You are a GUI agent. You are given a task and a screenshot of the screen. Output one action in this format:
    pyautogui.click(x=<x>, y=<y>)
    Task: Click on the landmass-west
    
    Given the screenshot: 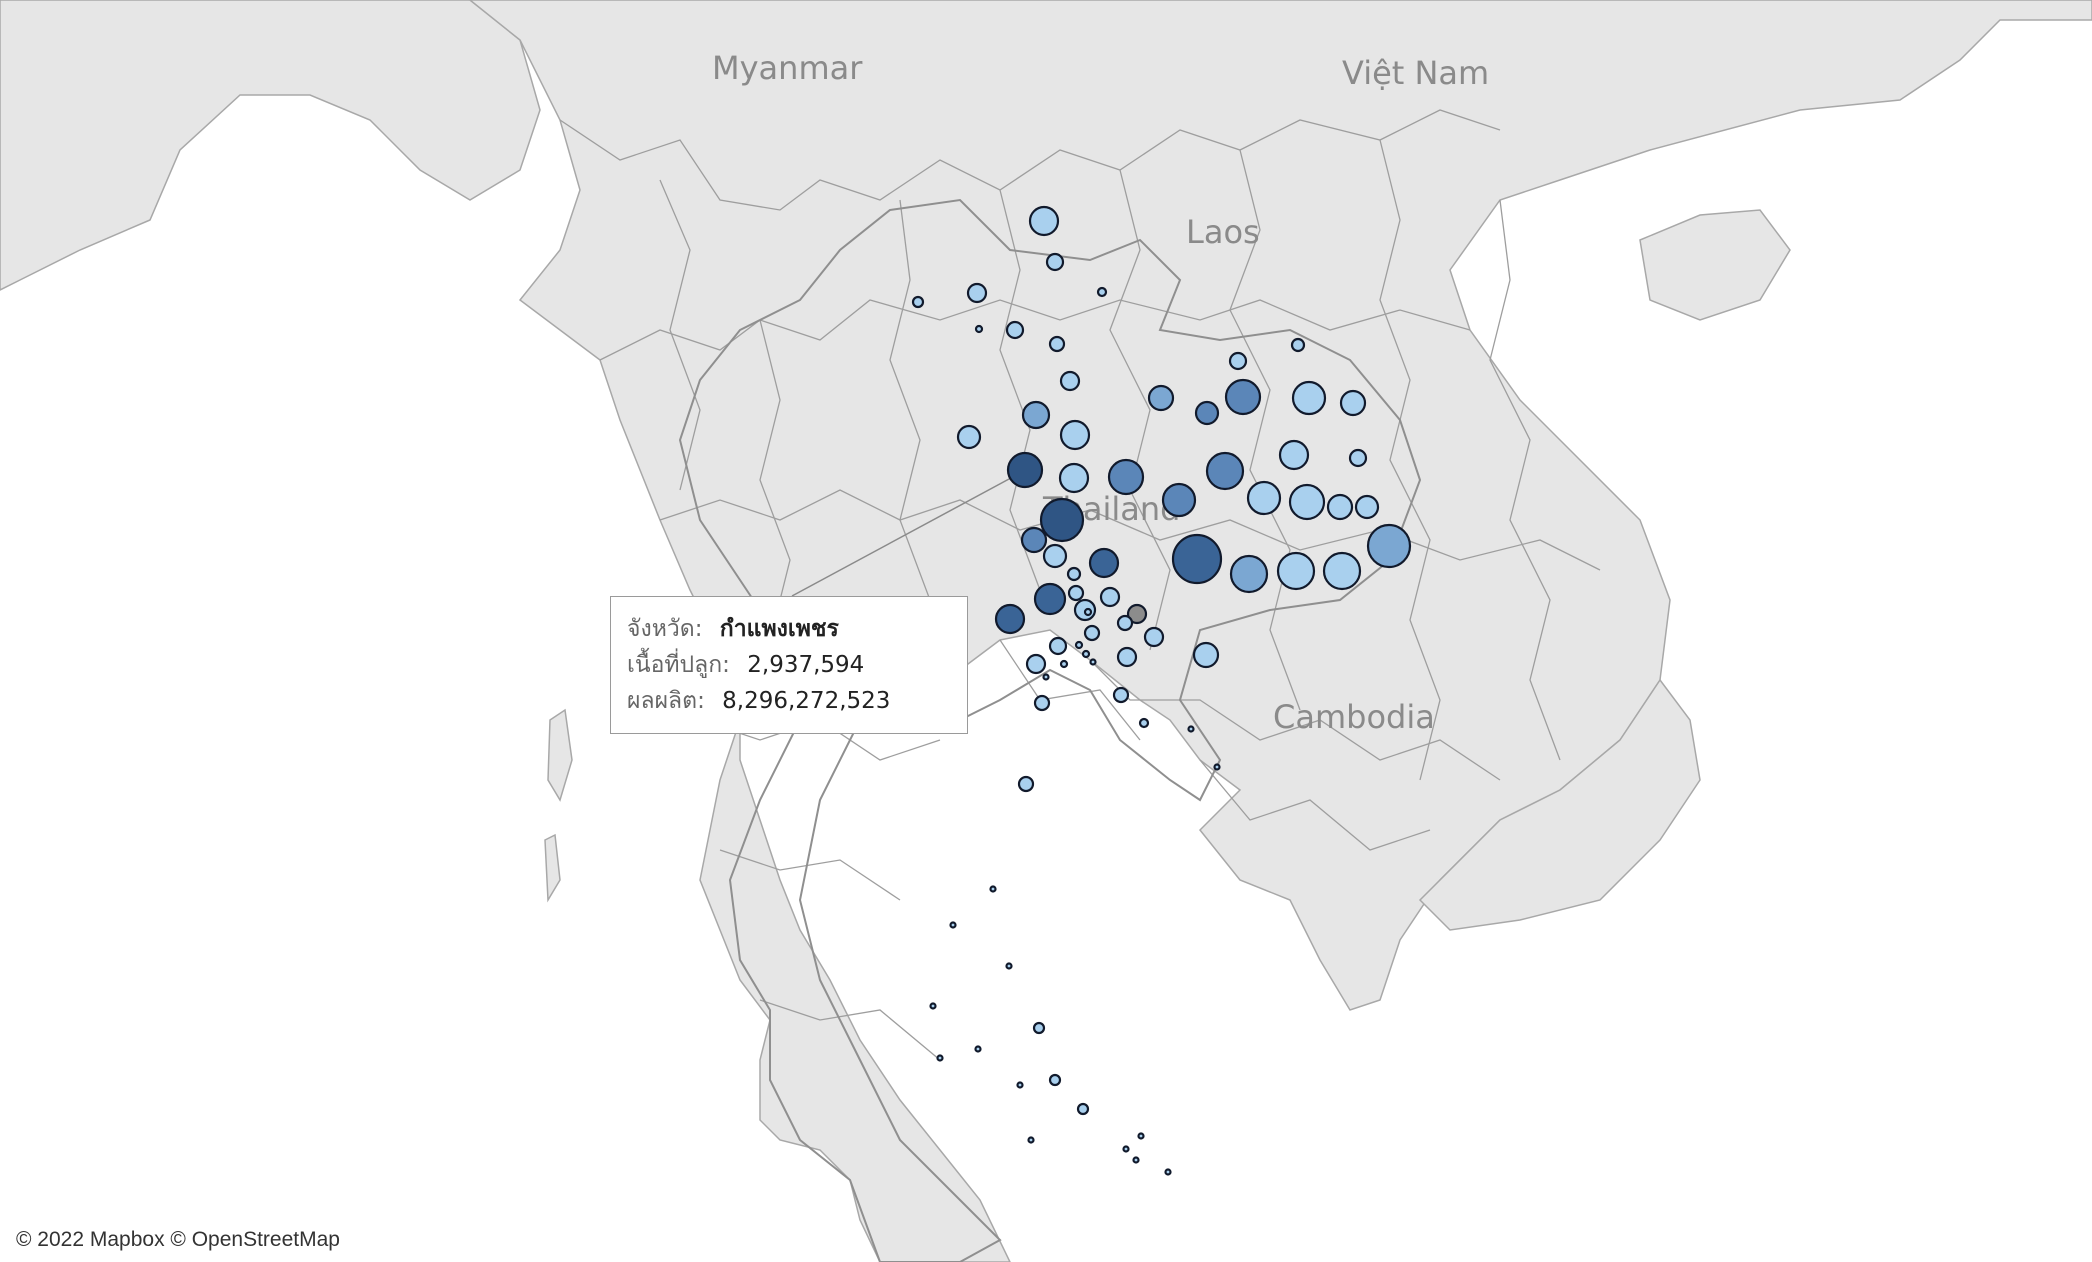 What is the action you would take?
    pyautogui.click(x=270, y=145)
    